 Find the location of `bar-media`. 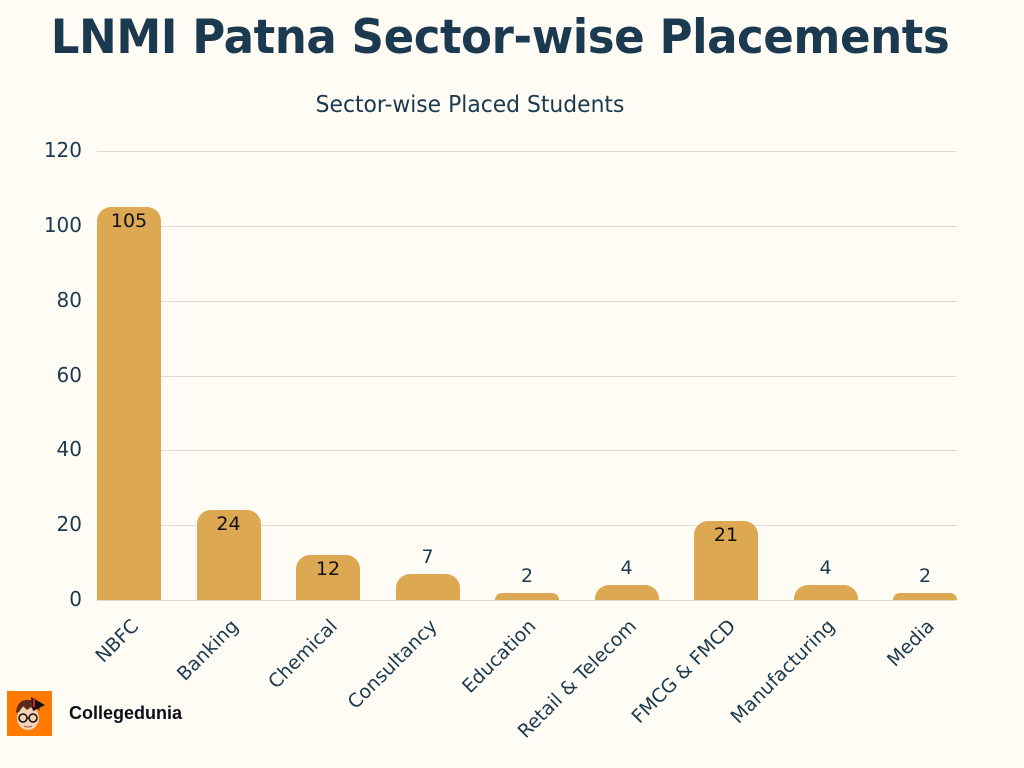

bar-media is located at coordinates (925, 596).